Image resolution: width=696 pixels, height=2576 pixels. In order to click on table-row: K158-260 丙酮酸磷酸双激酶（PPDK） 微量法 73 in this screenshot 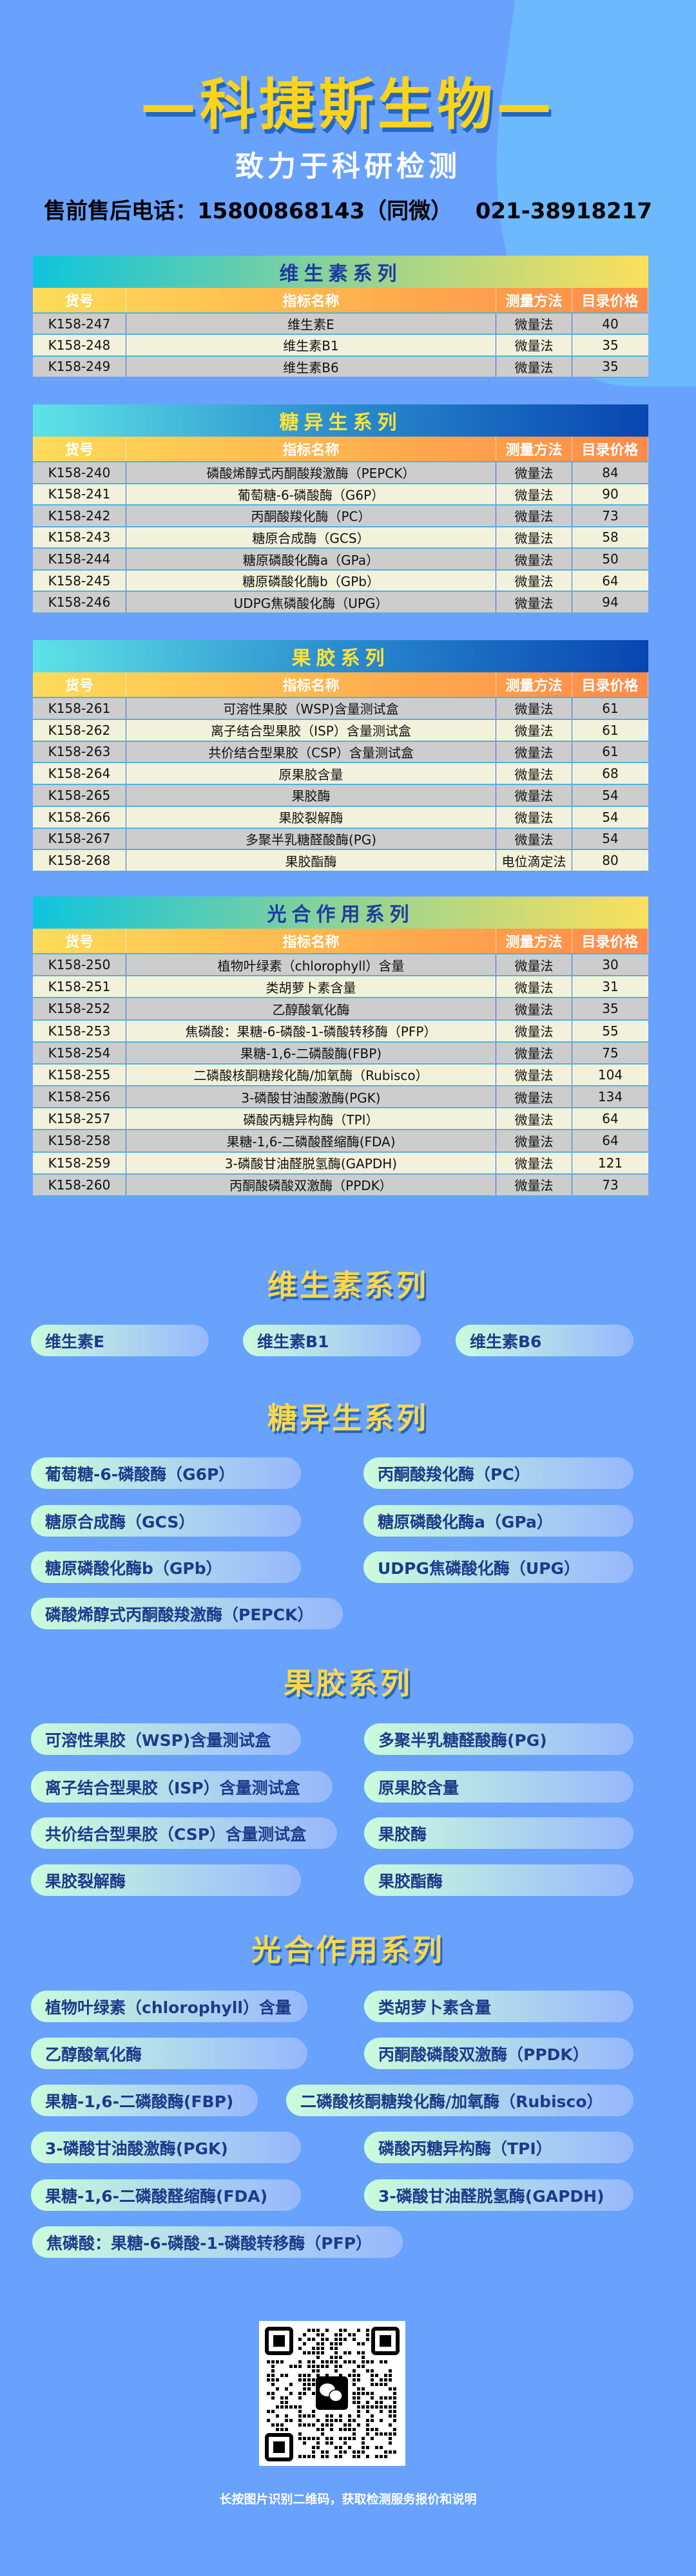, I will do `click(340, 1186)`.